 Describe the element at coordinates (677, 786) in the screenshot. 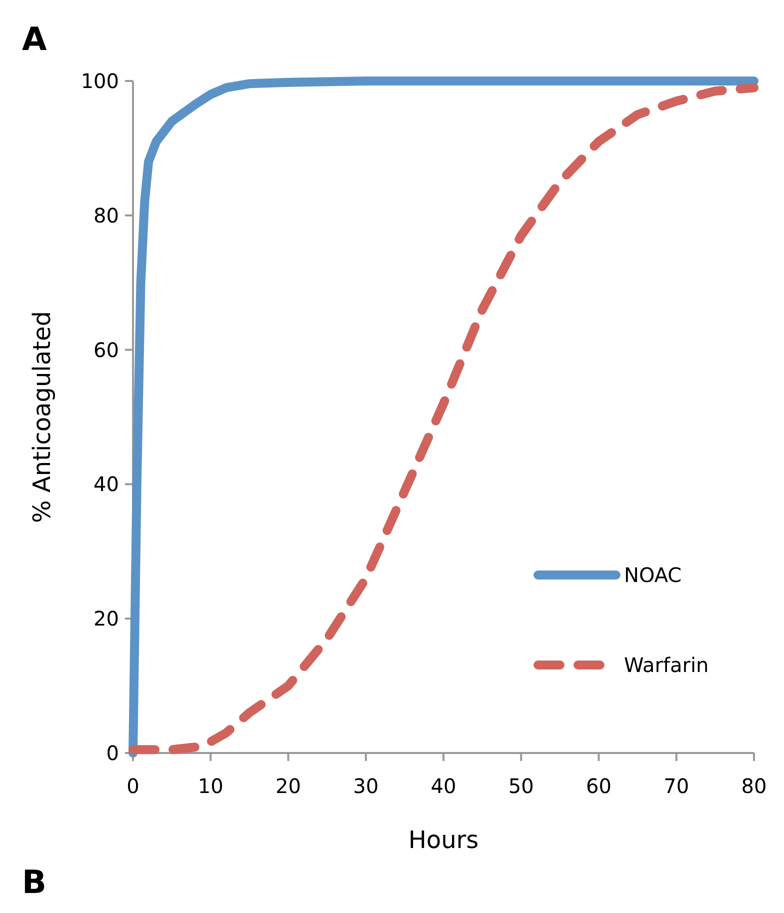

I see `x-tick-label: 70` at that location.